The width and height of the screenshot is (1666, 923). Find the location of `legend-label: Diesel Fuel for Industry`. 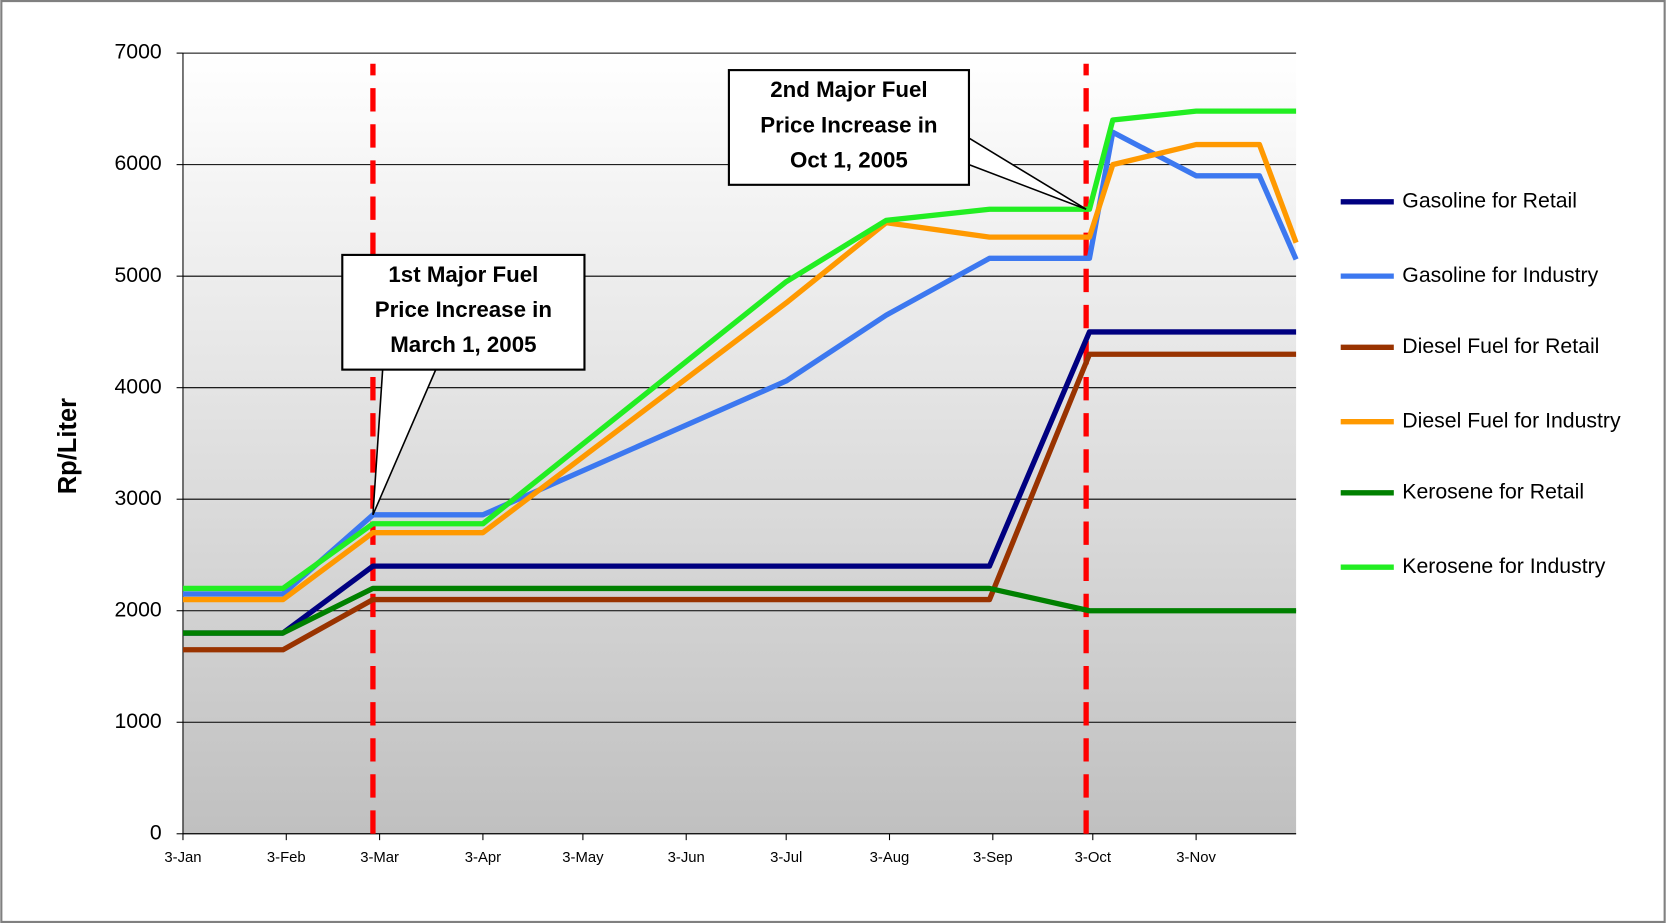

legend-label: Diesel Fuel for Industry is located at coordinates (1511, 420).